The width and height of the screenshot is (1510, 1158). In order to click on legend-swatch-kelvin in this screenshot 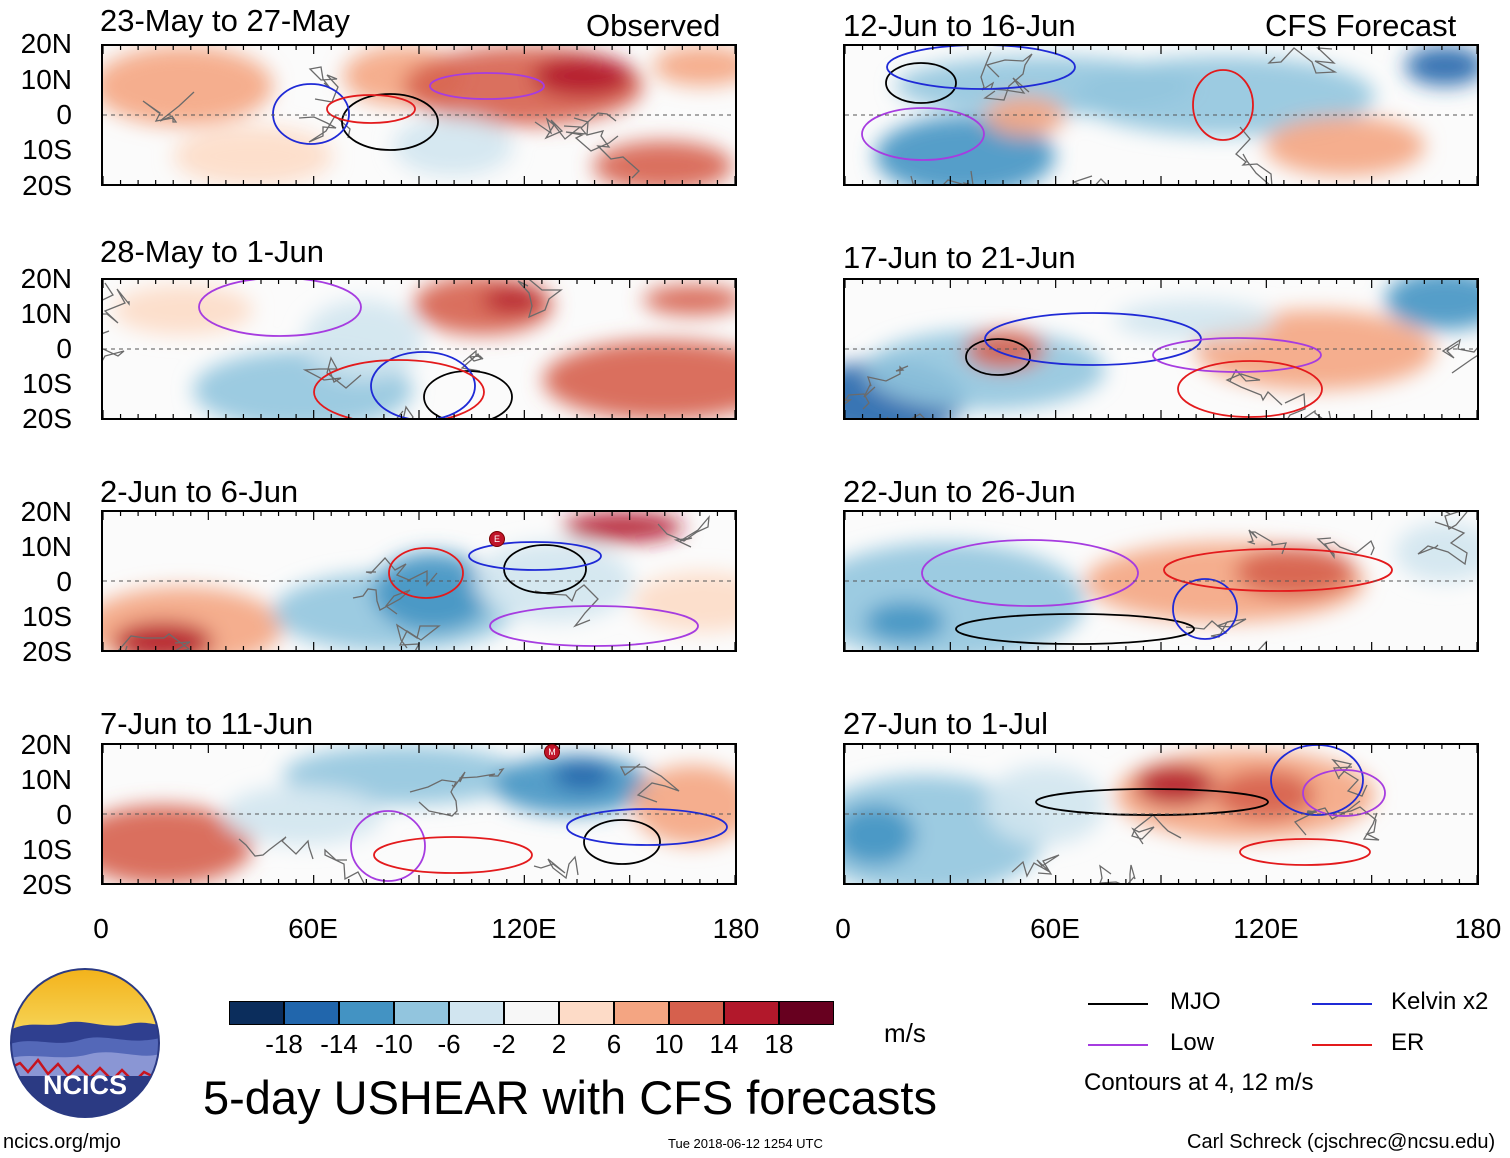, I will do `click(1342, 1004)`.